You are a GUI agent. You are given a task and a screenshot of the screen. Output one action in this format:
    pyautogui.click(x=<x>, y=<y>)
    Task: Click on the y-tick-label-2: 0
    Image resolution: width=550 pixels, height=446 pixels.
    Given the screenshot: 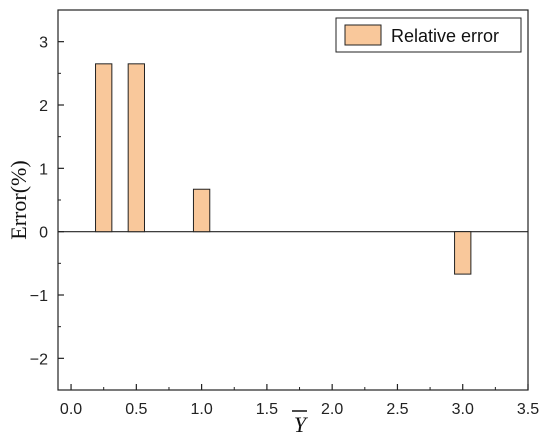 What is the action you would take?
    pyautogui.click(x=43, y=233)
    